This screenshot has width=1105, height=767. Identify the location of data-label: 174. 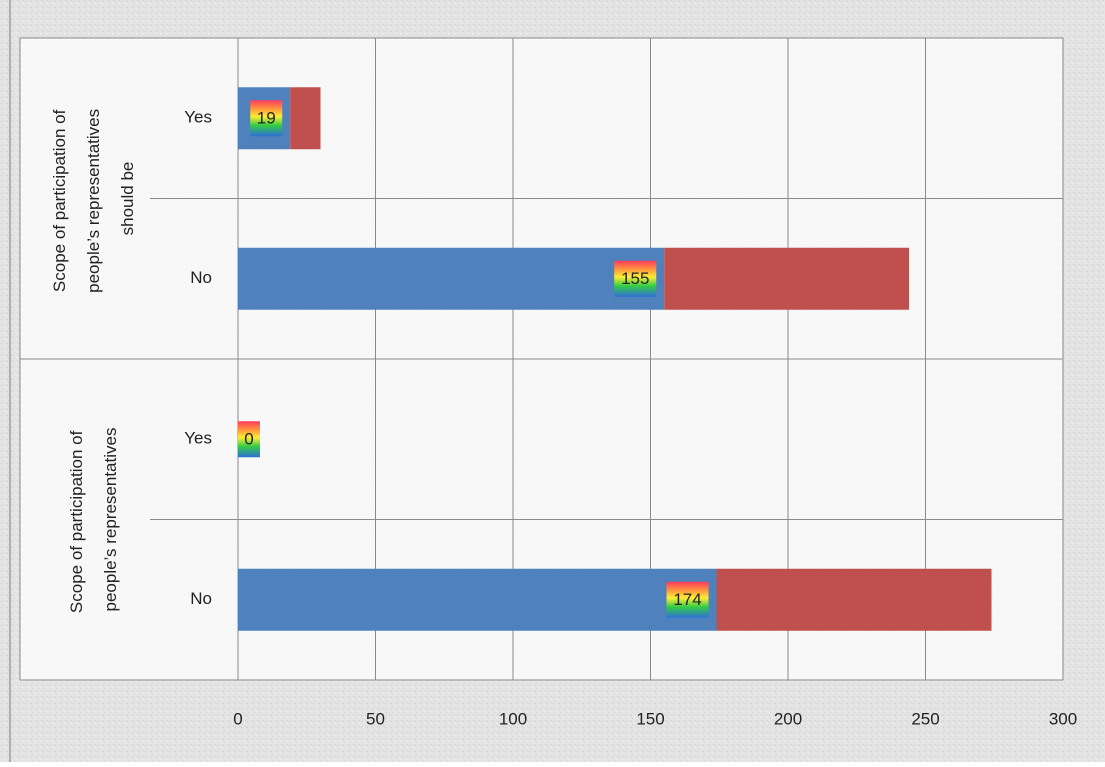
(687, 599).